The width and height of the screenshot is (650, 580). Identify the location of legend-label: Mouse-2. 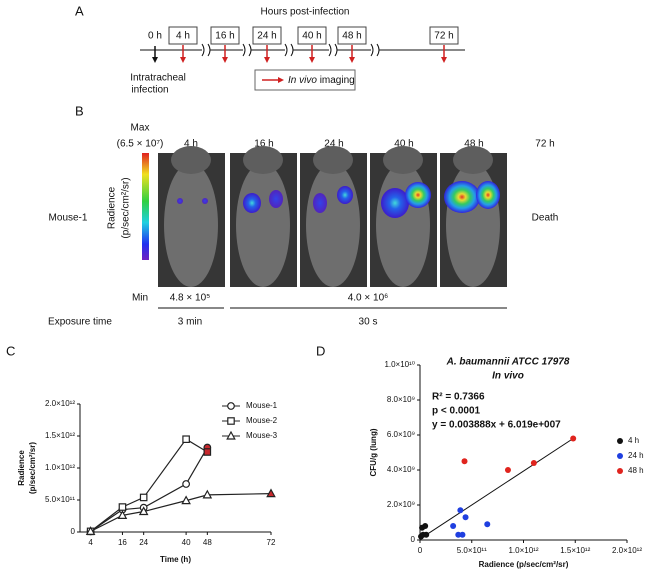
(262, 420).